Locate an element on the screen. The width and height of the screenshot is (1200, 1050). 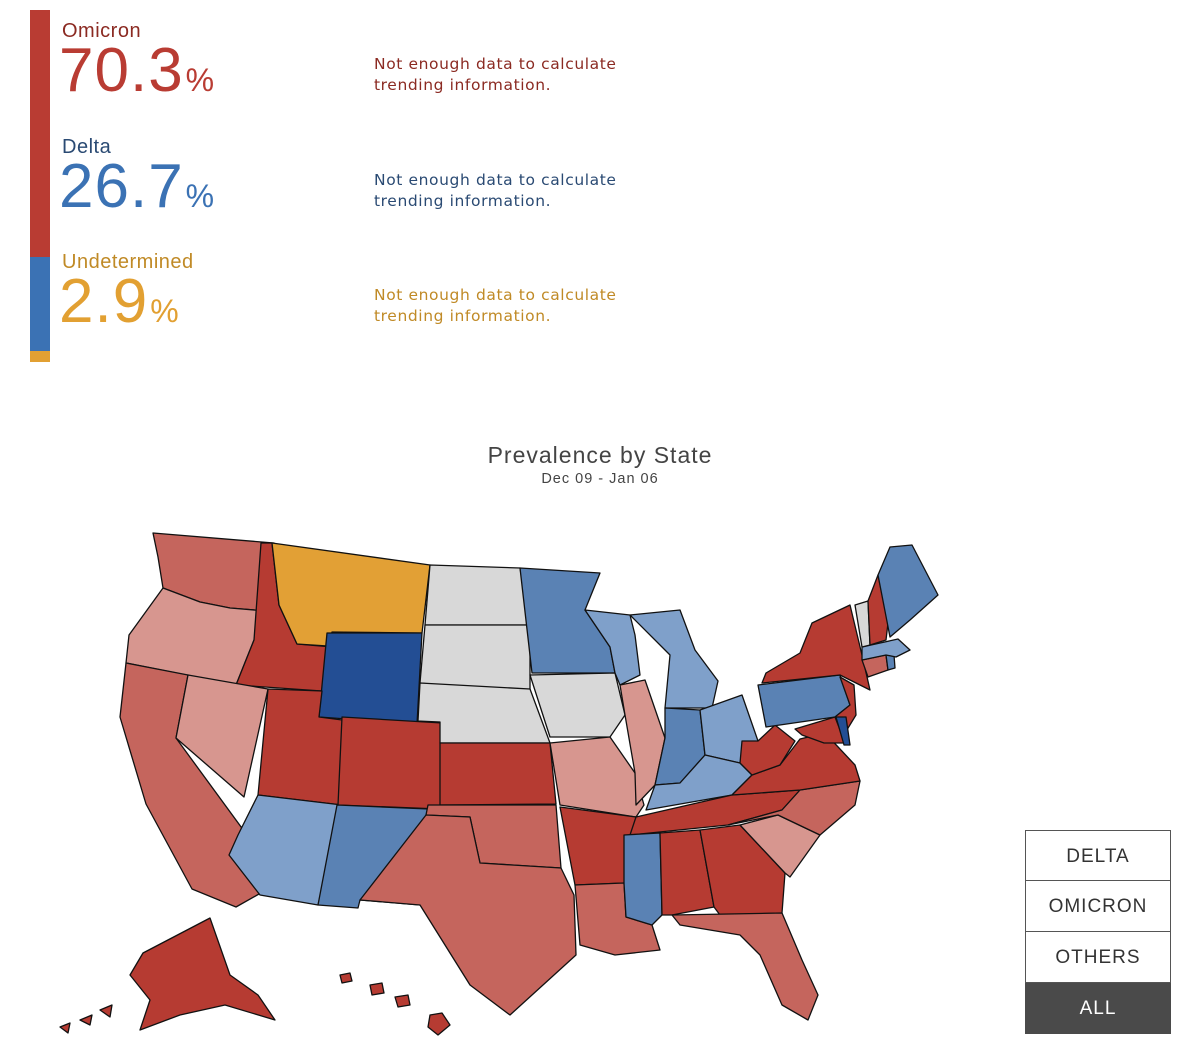
undetermined-percentage: 2.9% is located at coordinates (119, 302).